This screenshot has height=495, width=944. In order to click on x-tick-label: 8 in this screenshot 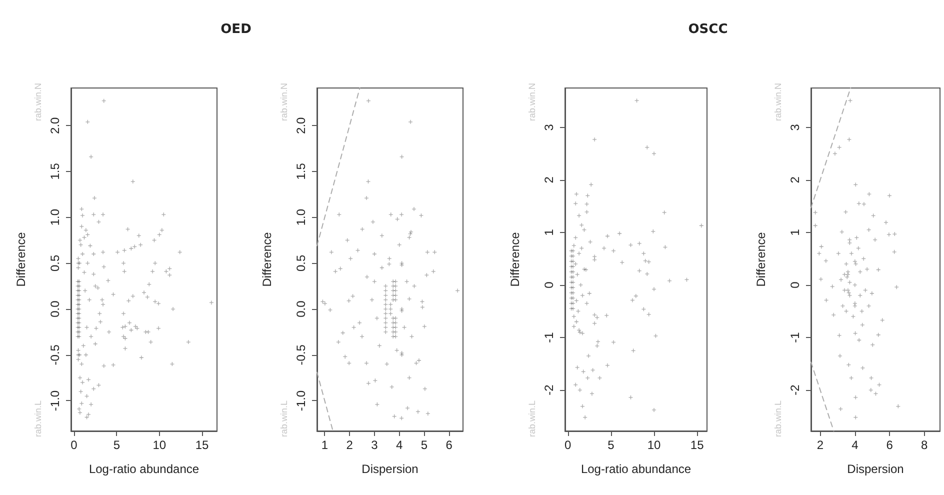, I will do `click(924, 445)`.